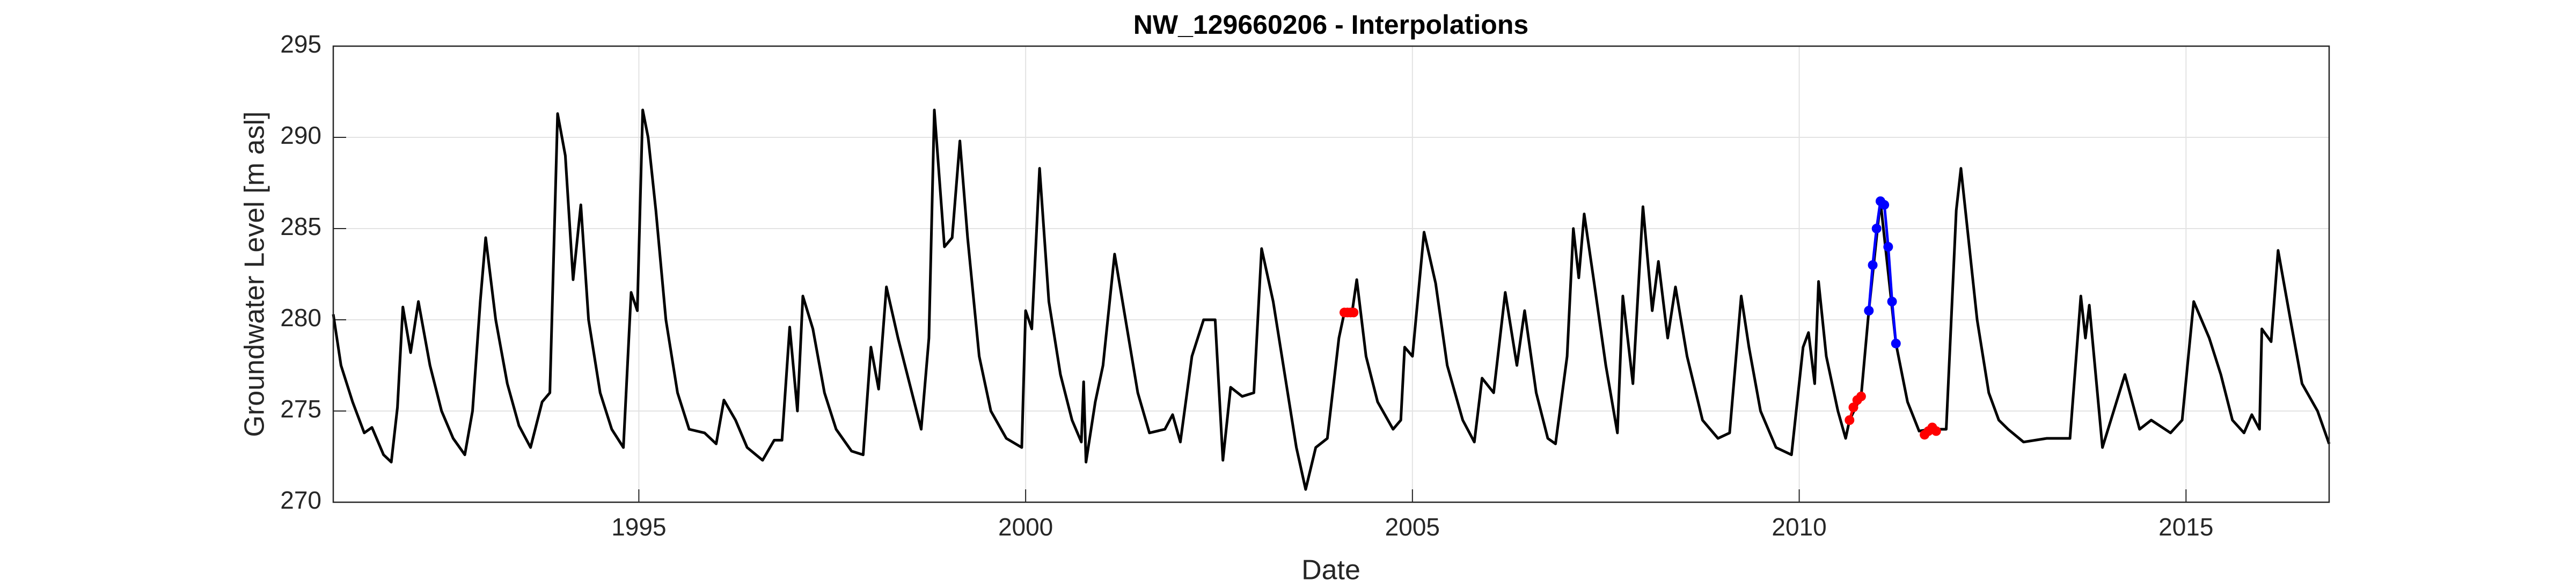 This screenshot has height=587, width=2576. I want to click on x-axis-label: Date, so click(1330, 570).